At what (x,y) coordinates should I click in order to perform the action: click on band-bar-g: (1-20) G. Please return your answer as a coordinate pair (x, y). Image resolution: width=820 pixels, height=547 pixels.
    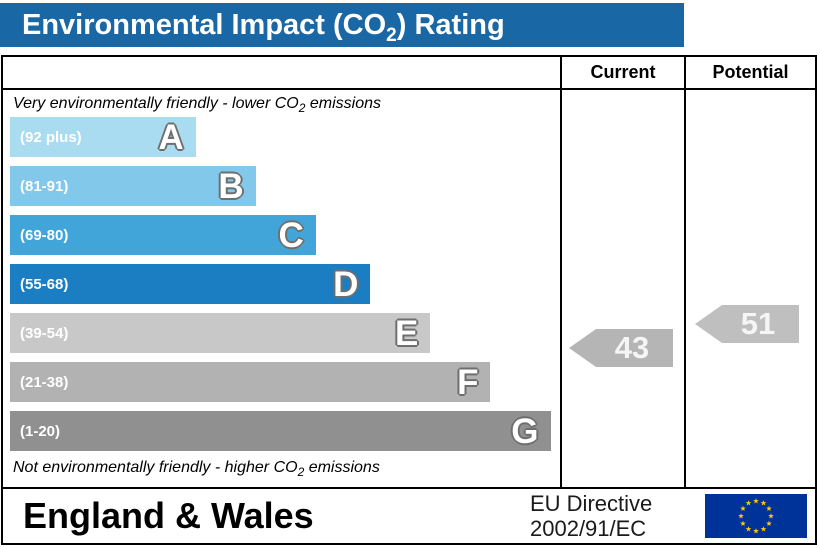
    Looking at the image, I should click on (280, 431).